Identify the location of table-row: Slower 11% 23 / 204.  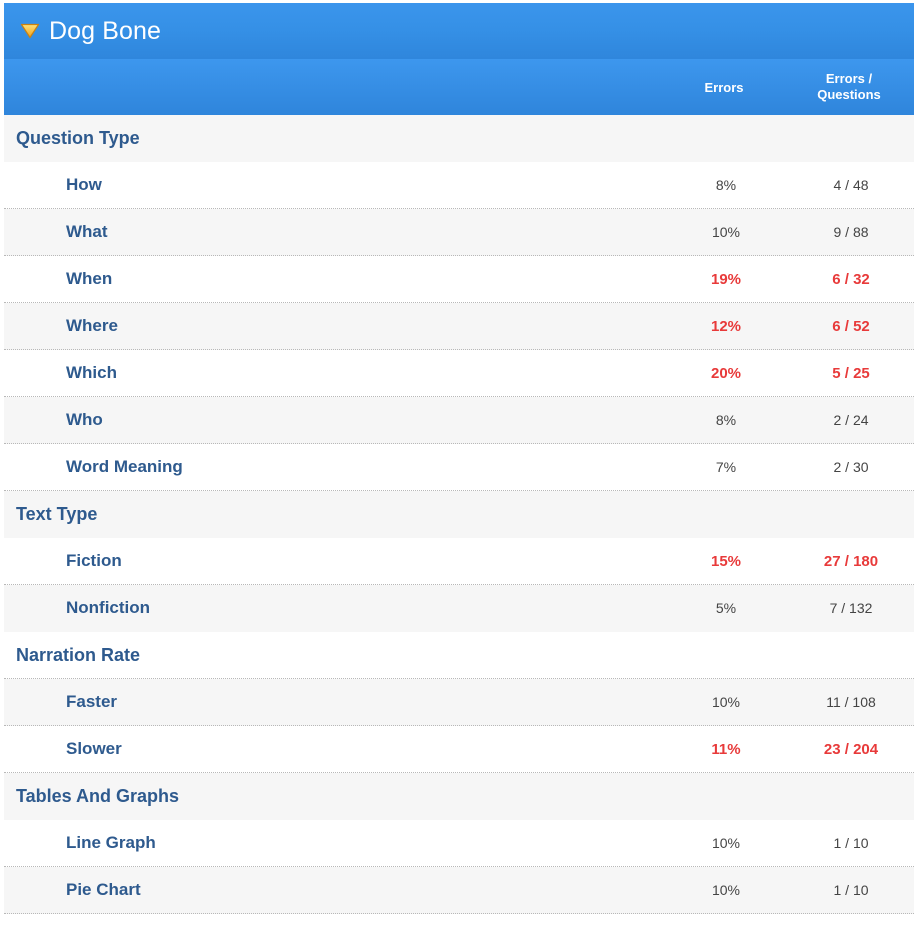
(459, 749).